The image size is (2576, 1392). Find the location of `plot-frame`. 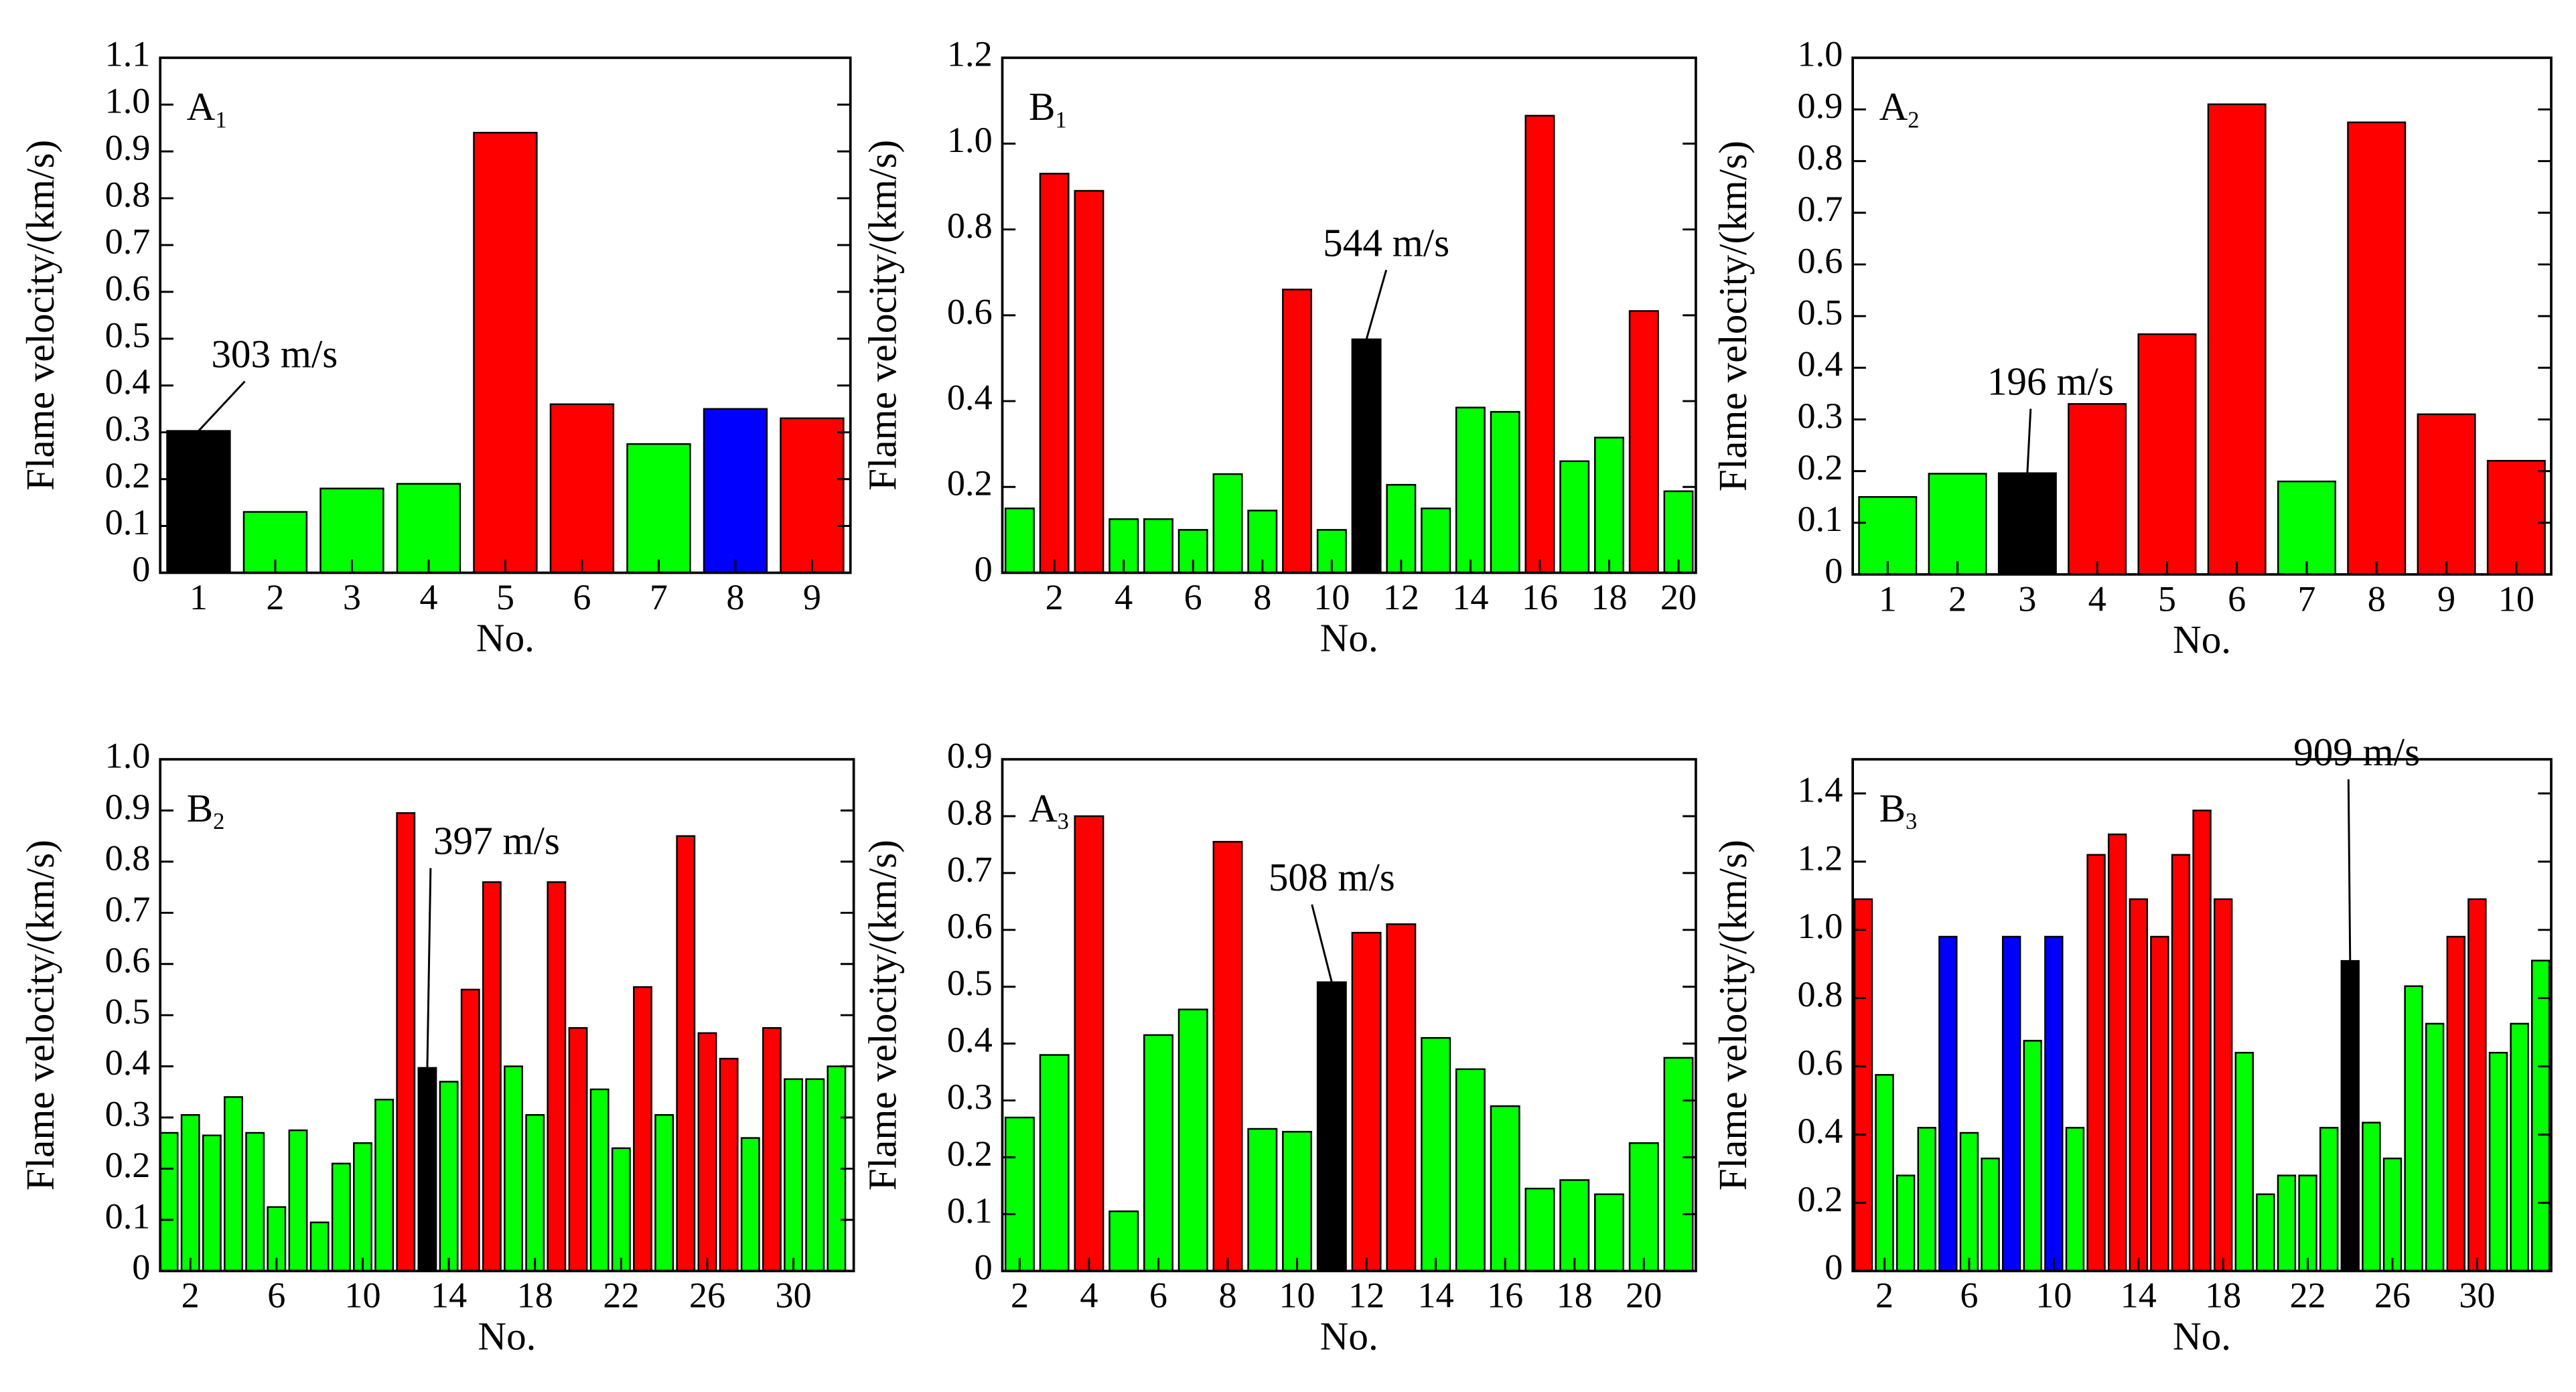

plot-frame is located at coordinates (2202, 1015).